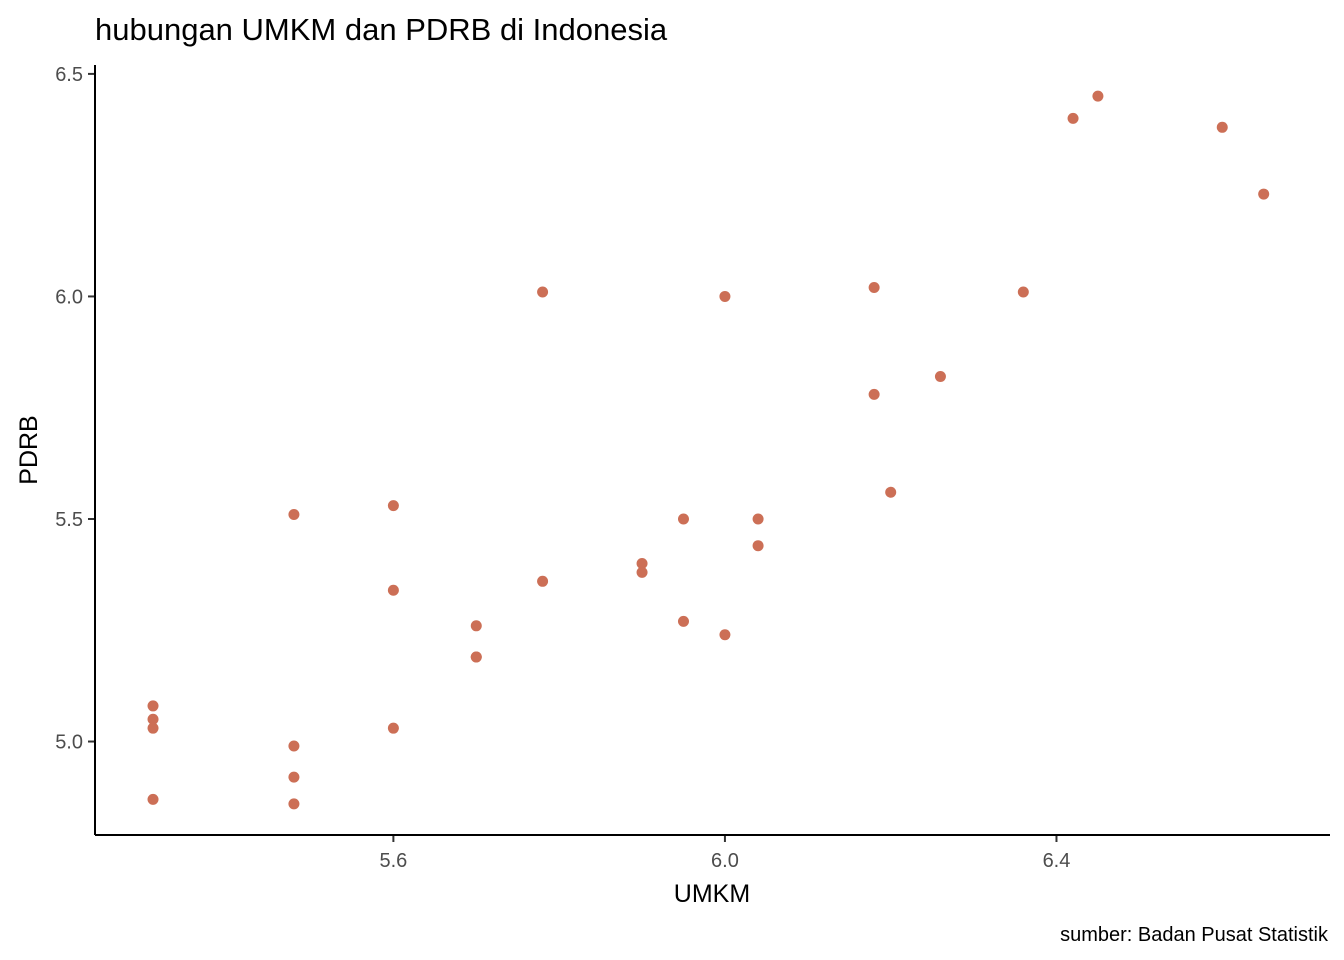  What do you see at coordinates (69, 75) in the screenshot?
I see `y-tick-label: 6.5` at bounding box center [69, 75].